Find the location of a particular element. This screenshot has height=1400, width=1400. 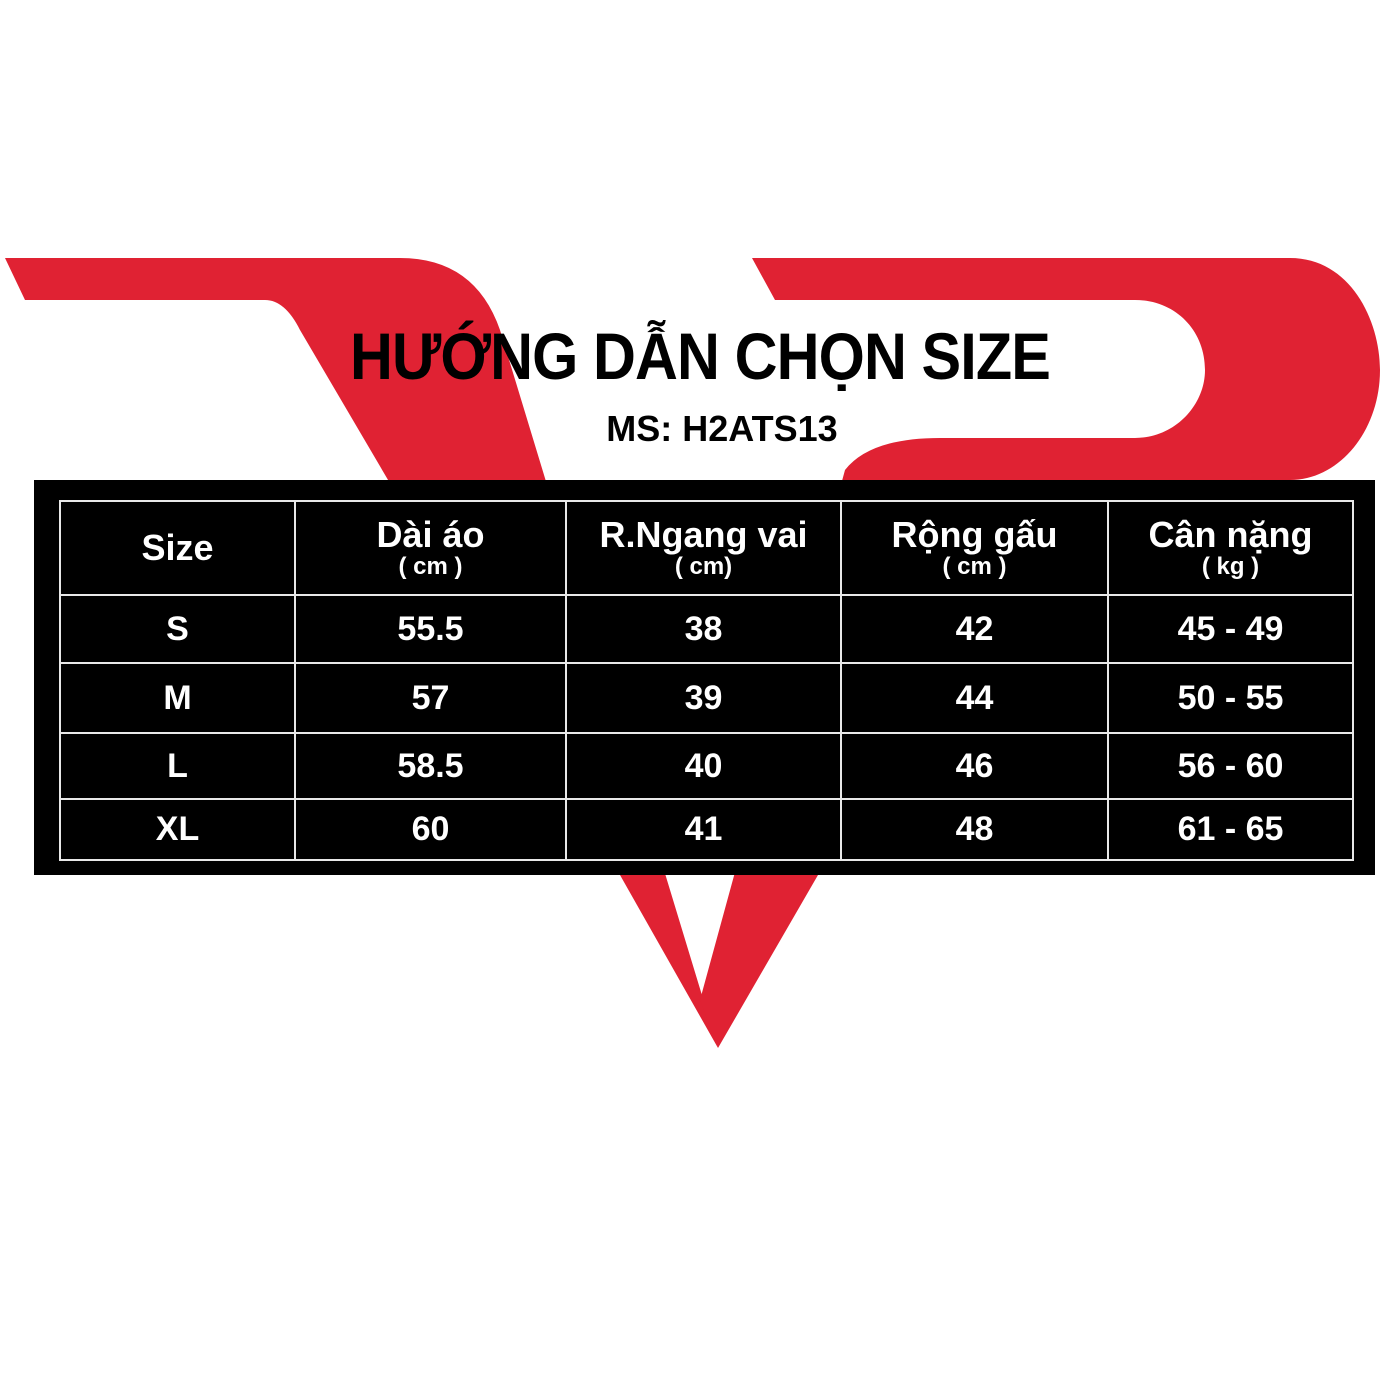

table-row: XL 60 41 48 61 - 65 is located at coordinates (706, 829).